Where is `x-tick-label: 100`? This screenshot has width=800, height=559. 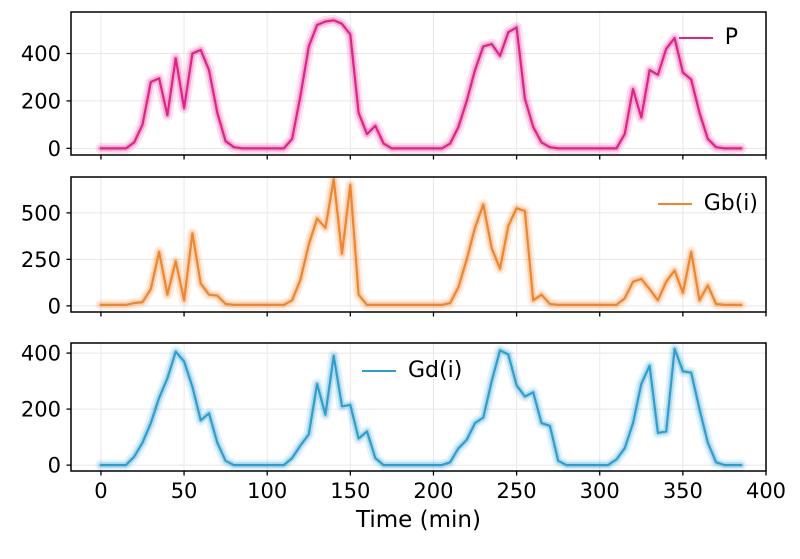 x-tick-label: 100 is located at coordinates (267, 491).